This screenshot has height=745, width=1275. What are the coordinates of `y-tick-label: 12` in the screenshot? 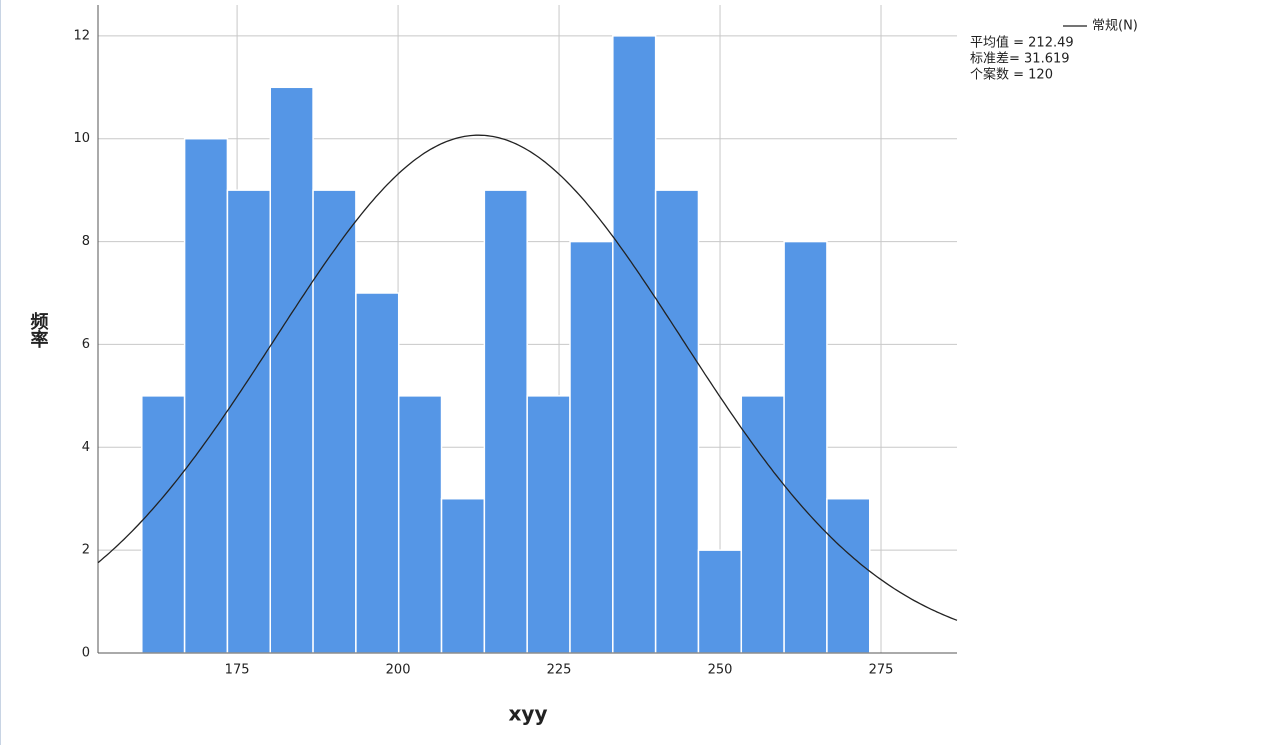 It's located at (81, 35).